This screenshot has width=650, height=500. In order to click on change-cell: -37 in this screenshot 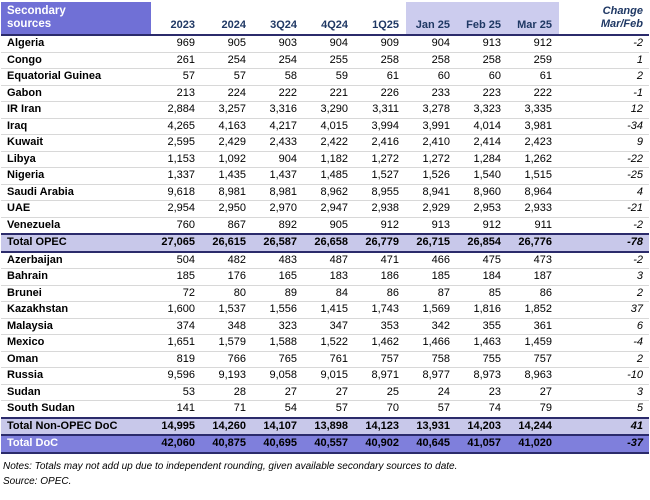, I will do `click(604, 444)`.